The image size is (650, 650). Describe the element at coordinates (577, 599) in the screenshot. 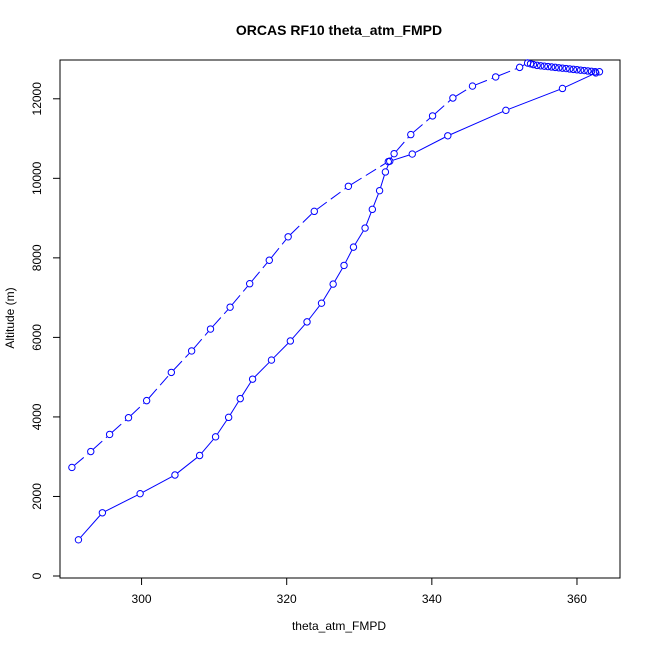

I see `x-tick-label: 360` at that location.